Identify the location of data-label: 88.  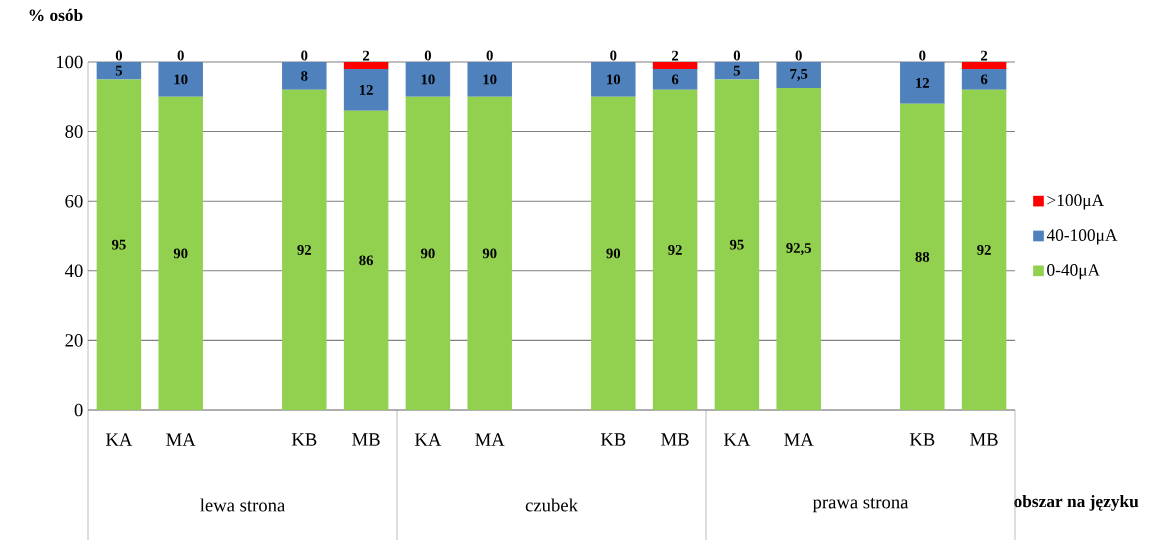
(922, 256).